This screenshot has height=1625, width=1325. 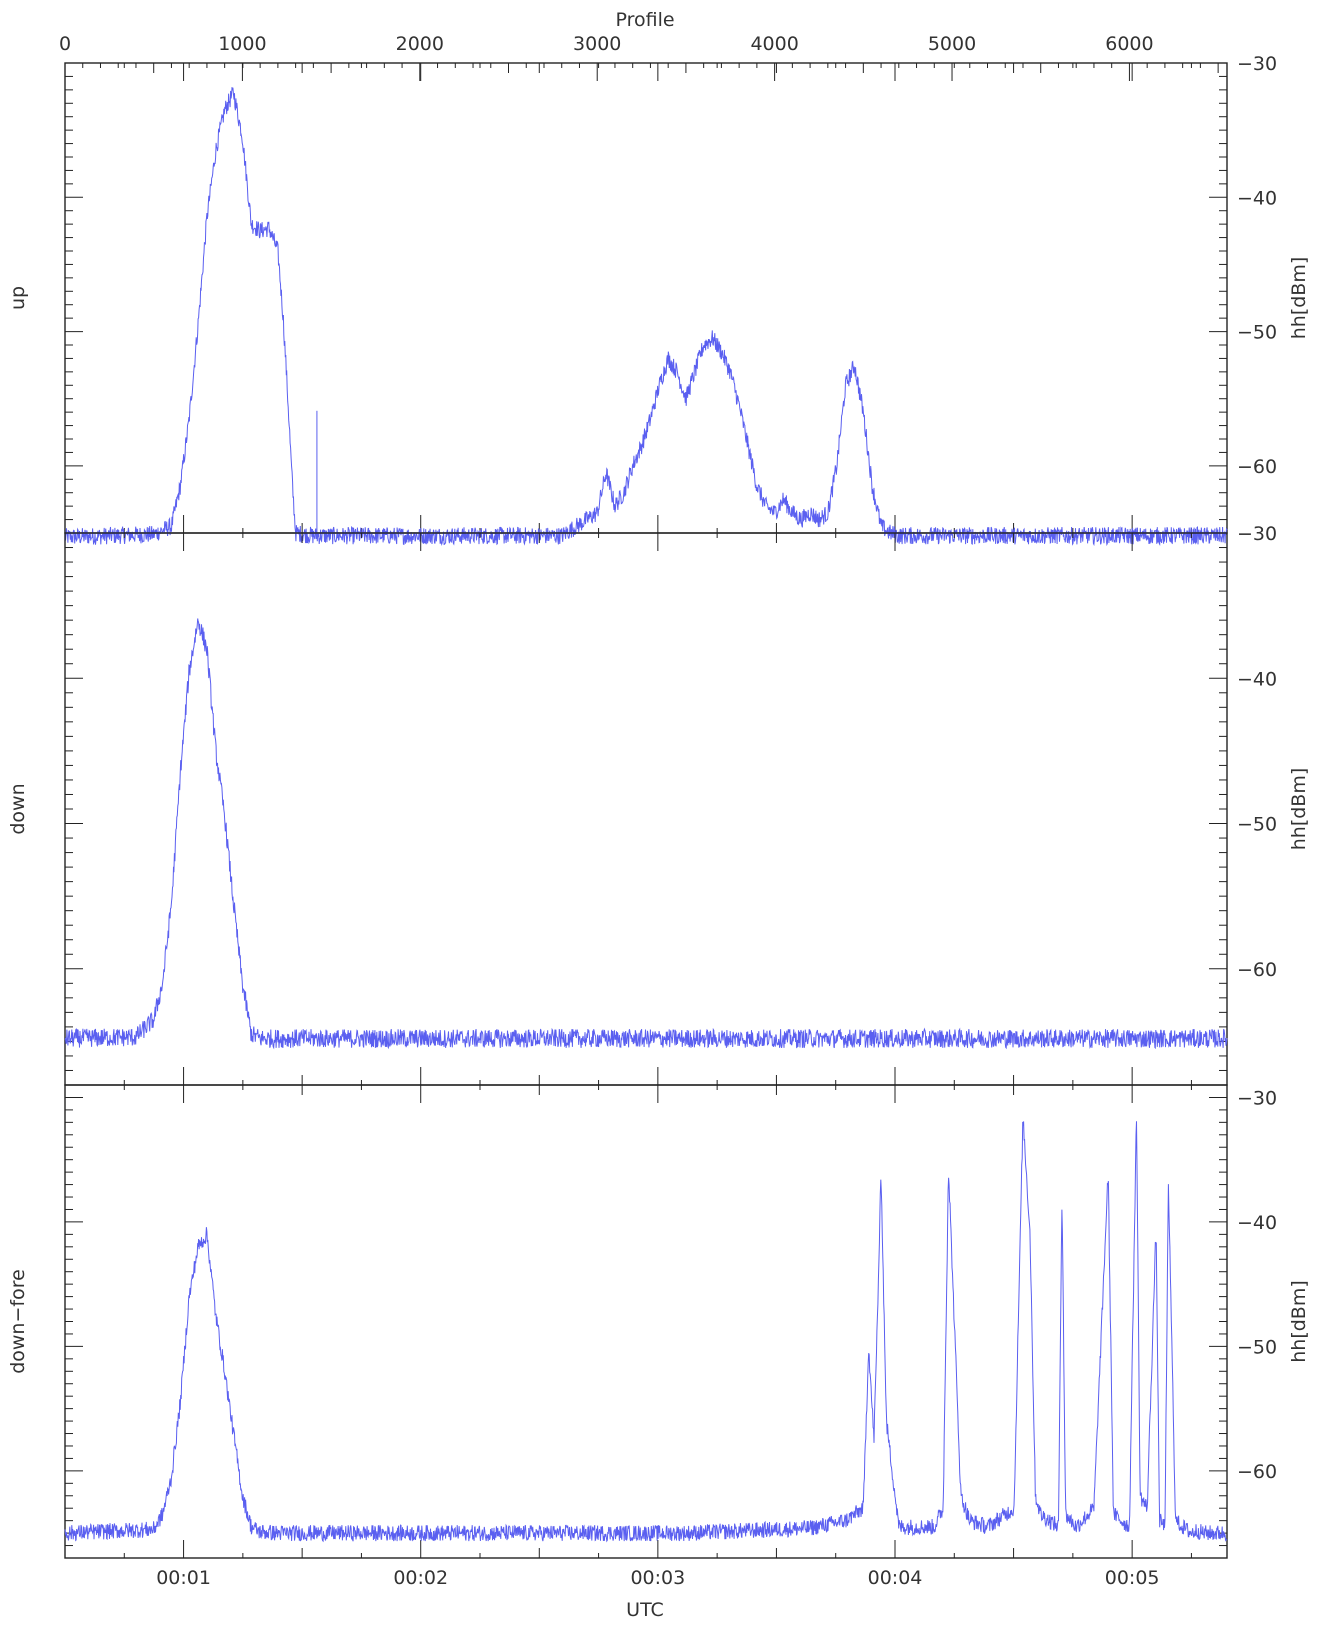 What do you see at coordinates (1129, 44) in the screenshot?
I see `top-tick-label: 6000` at bounding box center [1129, 44].